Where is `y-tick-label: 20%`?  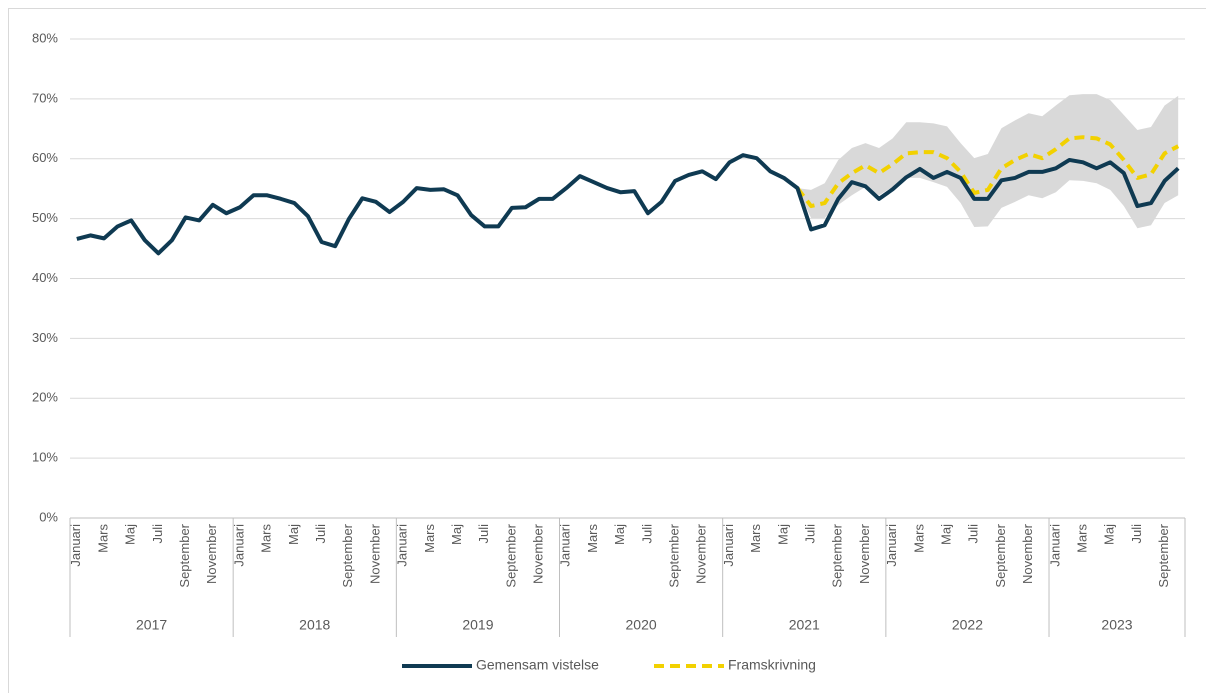 y-tick-label: 20% is located at coordinates (45, 397).